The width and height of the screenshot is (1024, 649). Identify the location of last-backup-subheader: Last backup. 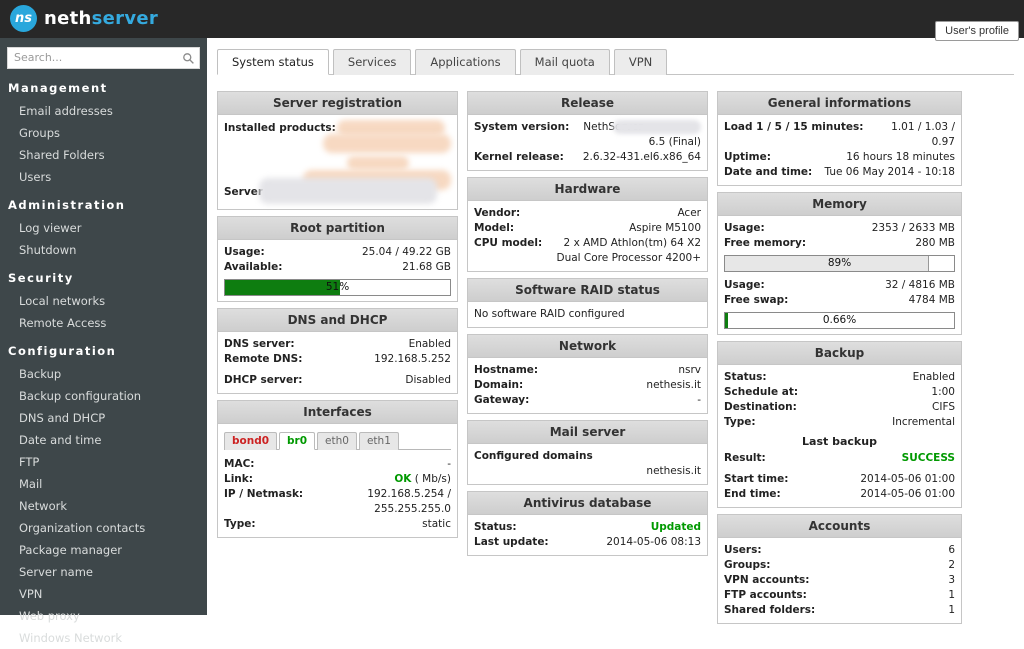
(839, 441).